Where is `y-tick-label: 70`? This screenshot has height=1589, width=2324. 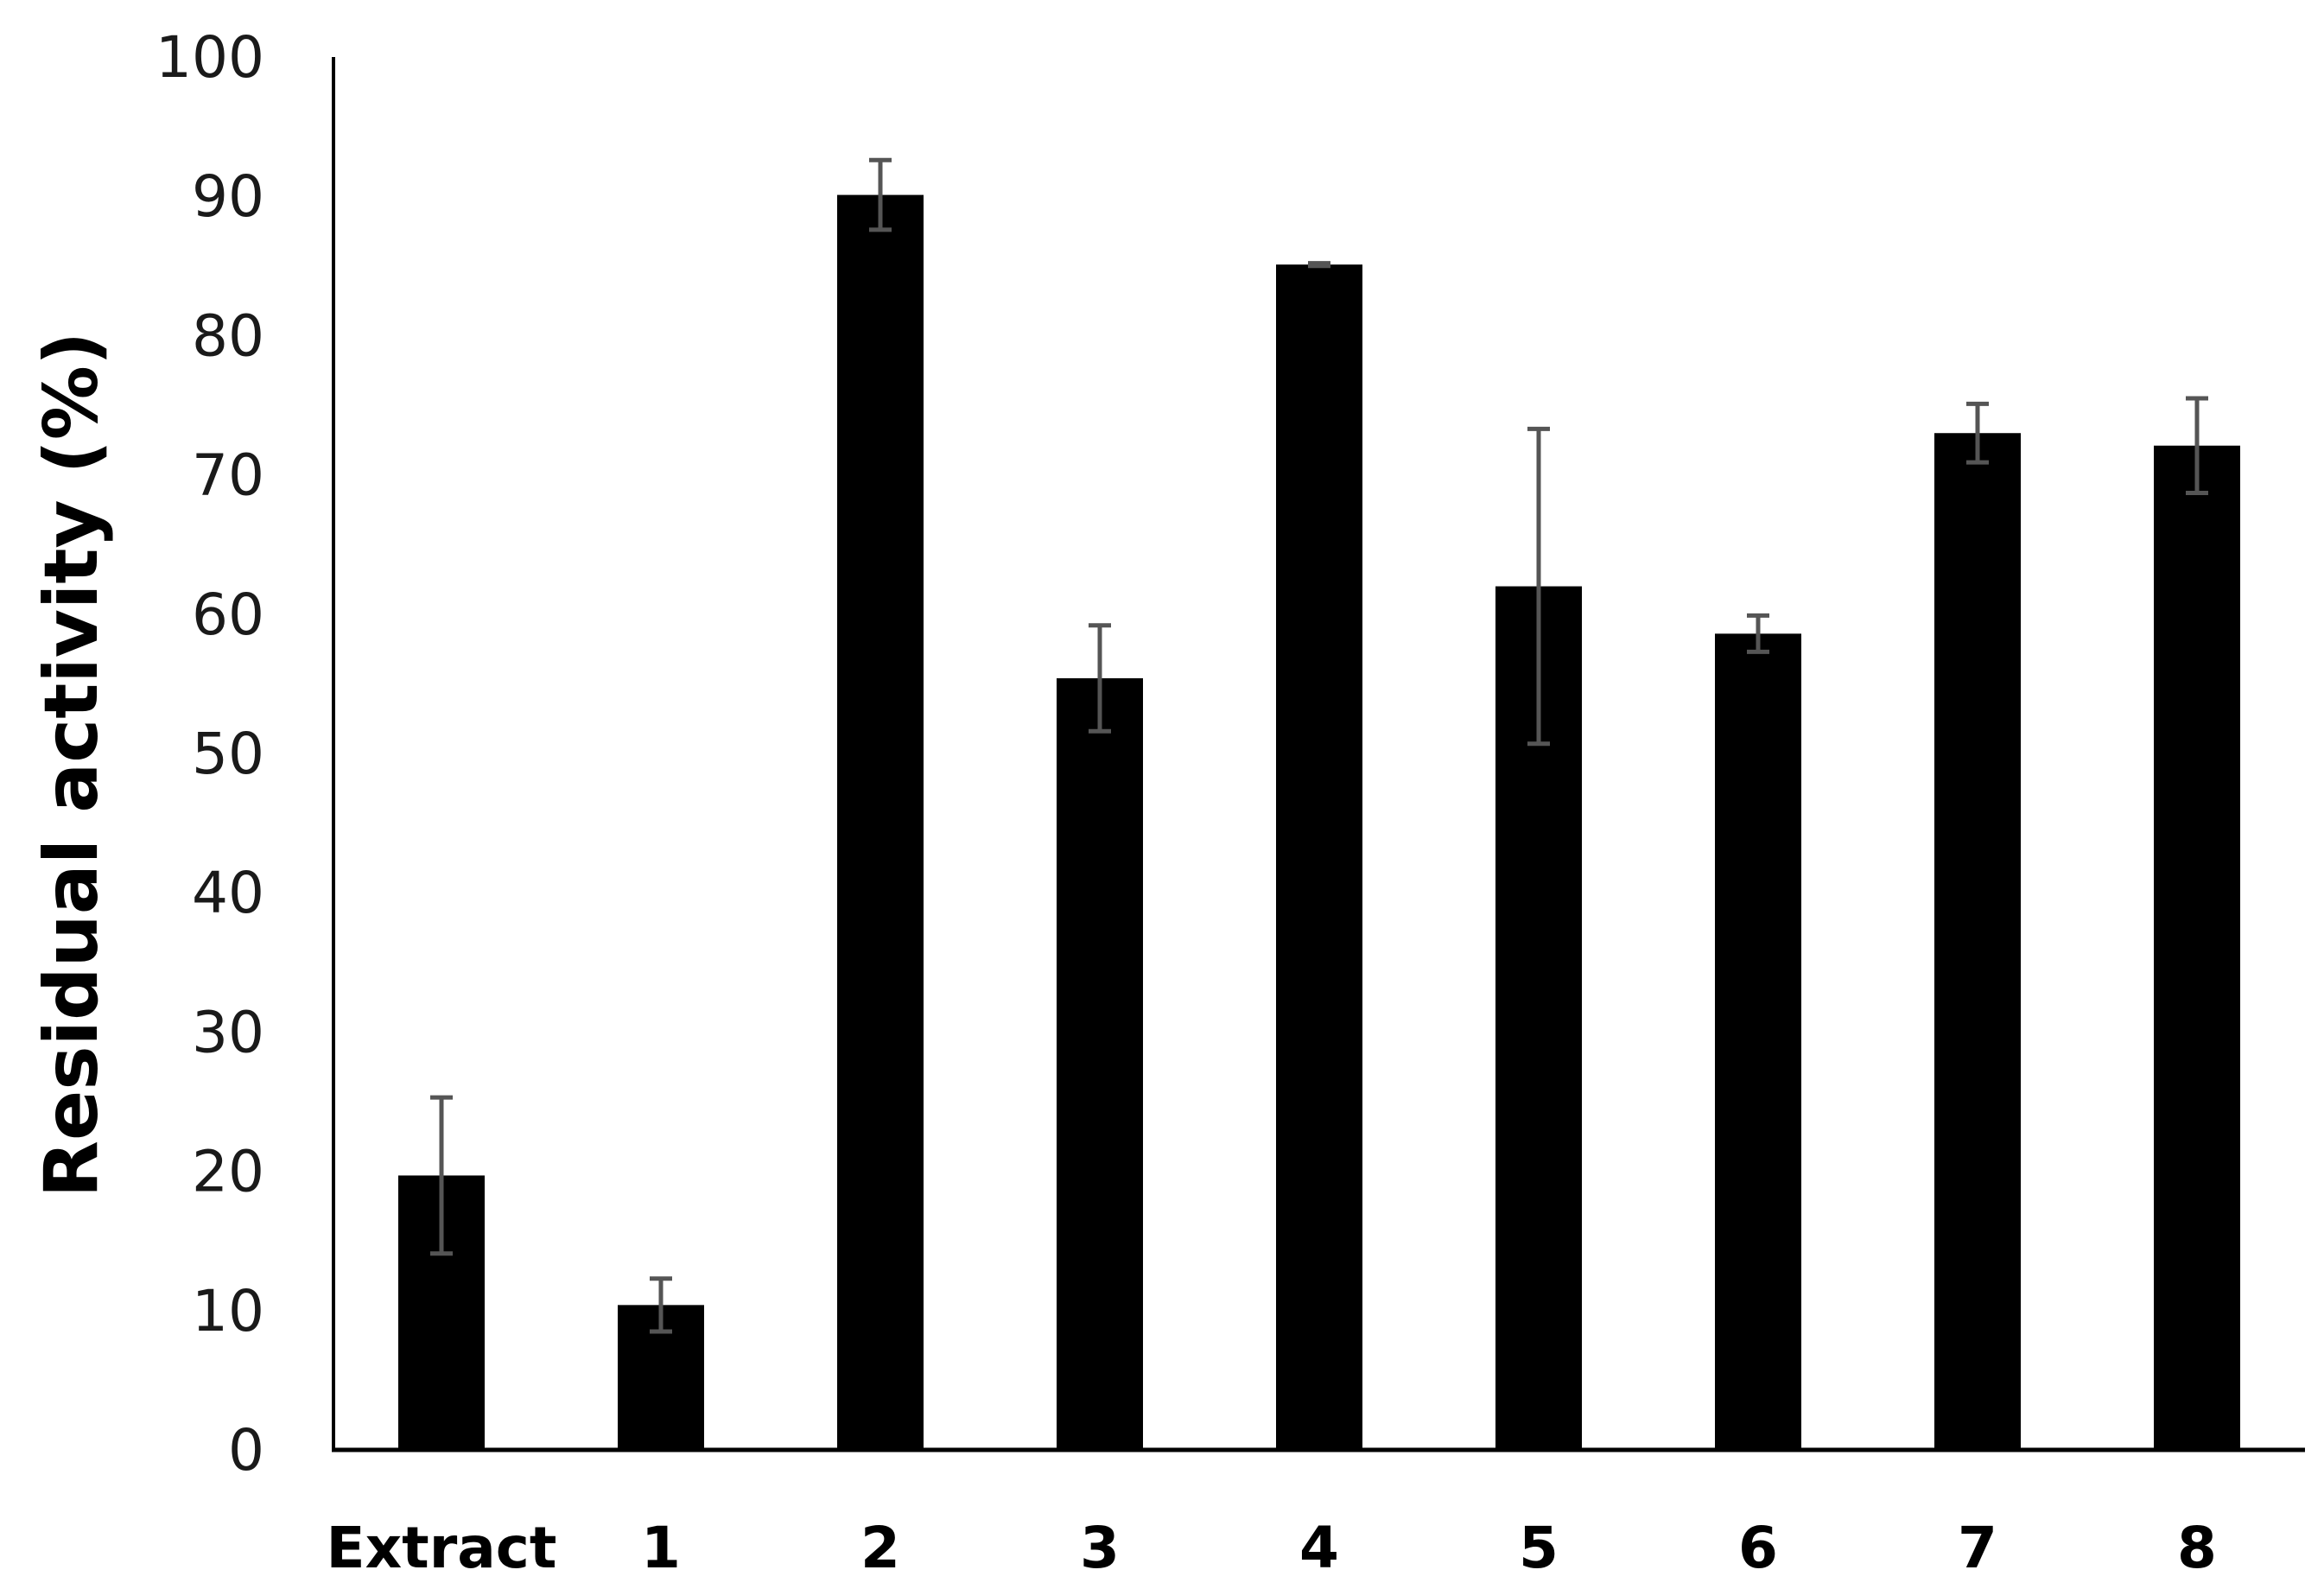 y-tick-label: 70 is located at coordinates (228, 476).